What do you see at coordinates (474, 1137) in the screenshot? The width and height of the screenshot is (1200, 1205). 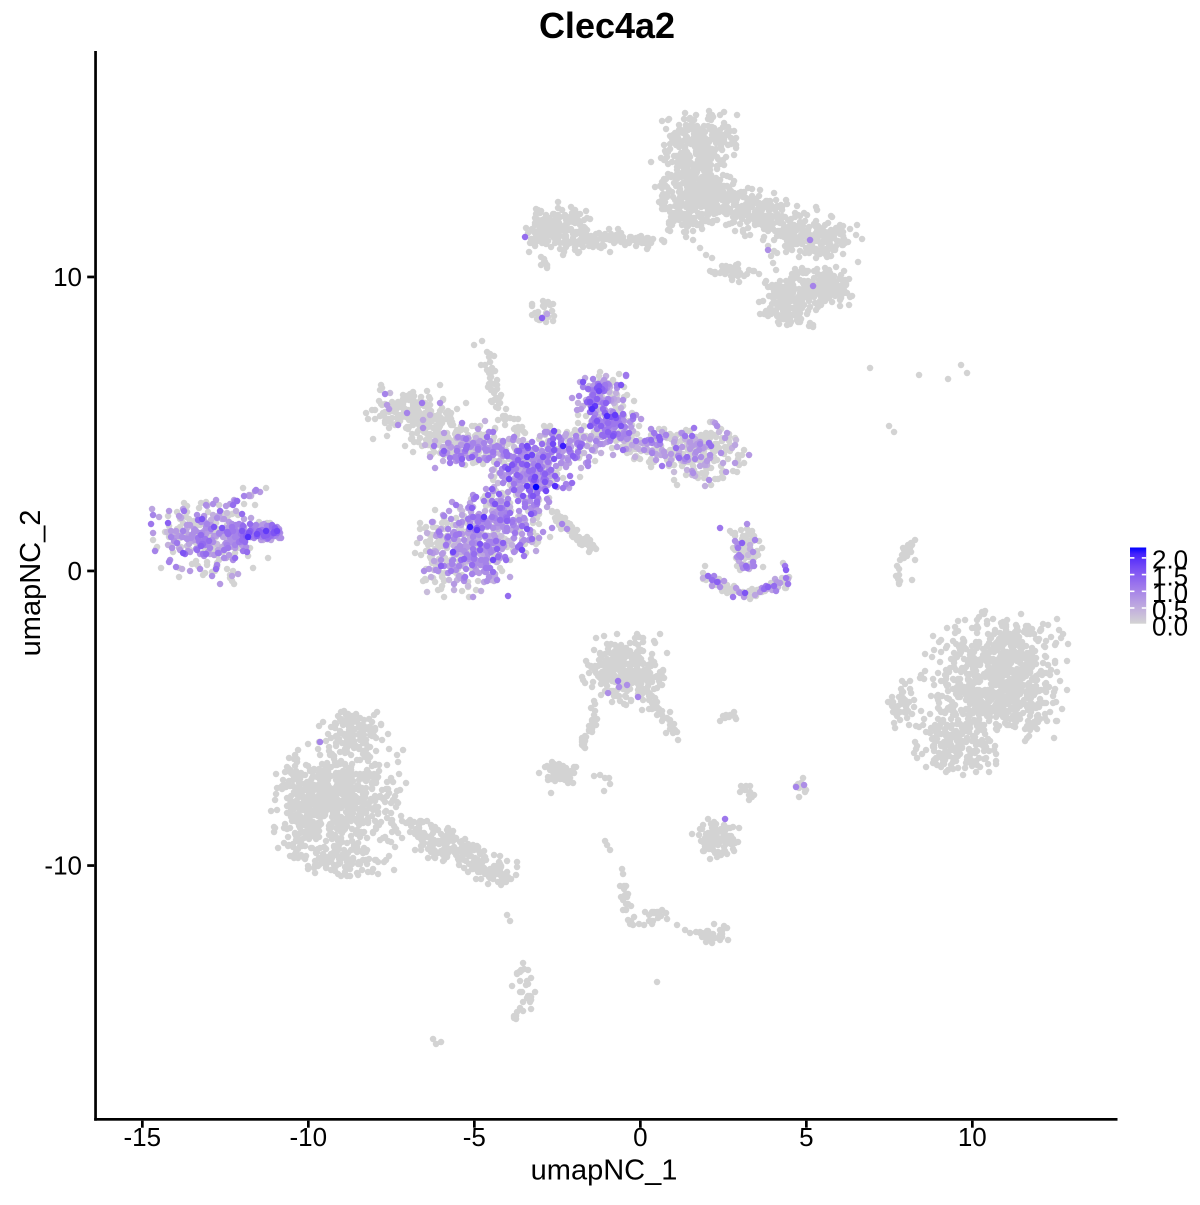 I see `svg-text: -5` at bounding box center [474, 1137].